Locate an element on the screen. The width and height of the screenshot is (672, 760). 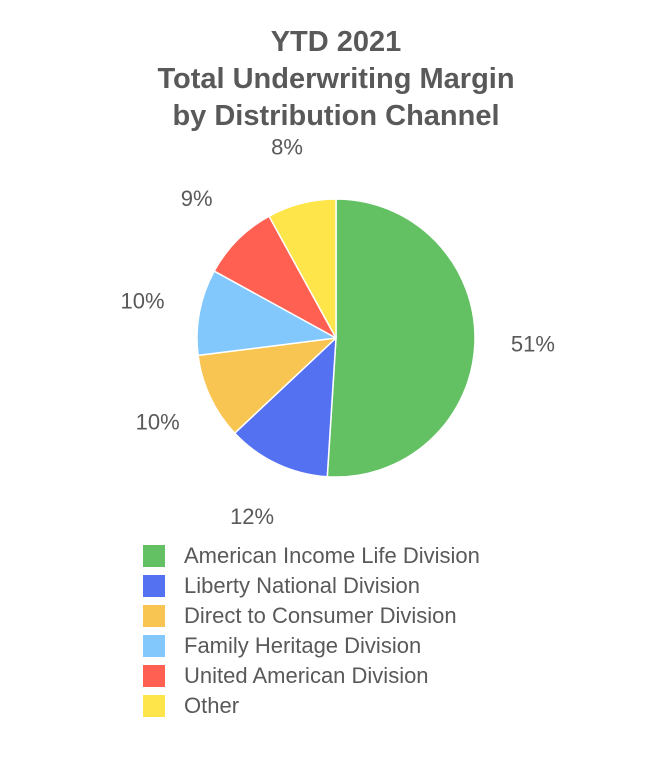
slice-data-label-0: 51% is located at coordinates (533, 344).